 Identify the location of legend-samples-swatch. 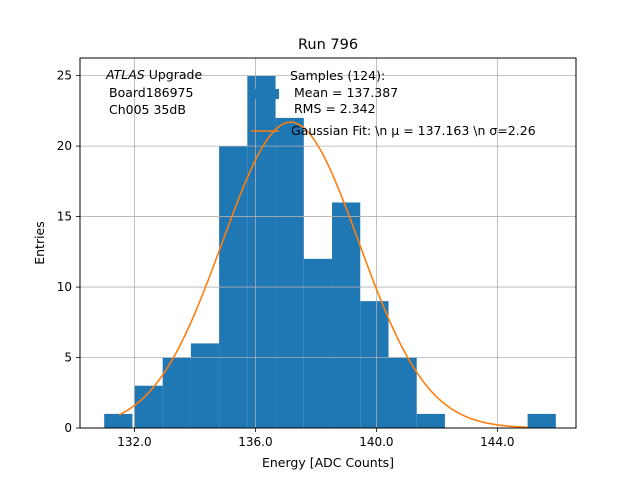
(265, 94).